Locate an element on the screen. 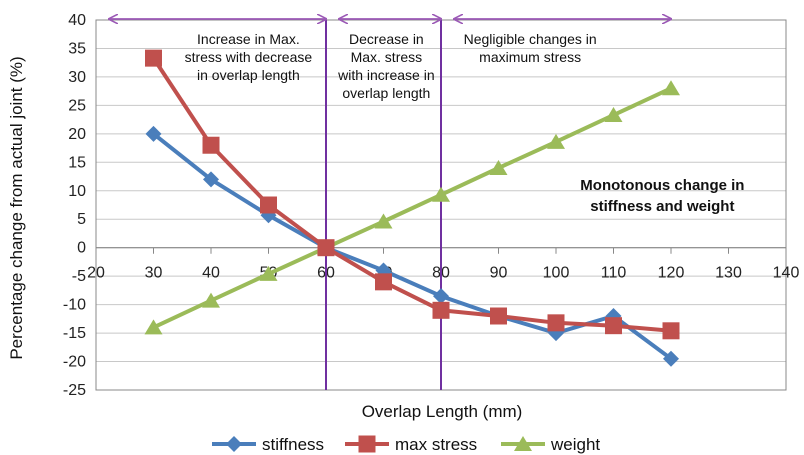 The image size is (804, 455). y-tick-label: 25 is located at coordinates (77, 105).